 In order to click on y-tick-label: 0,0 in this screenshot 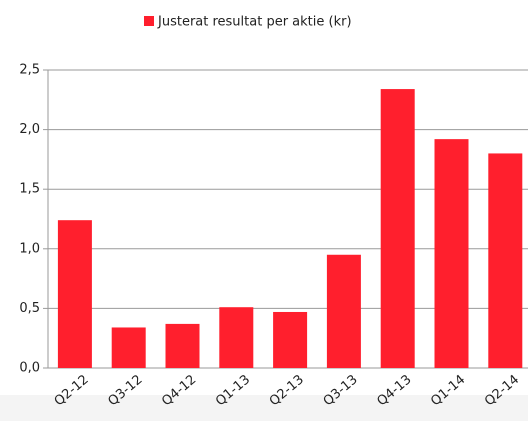, I will do `click(29, 368)`.